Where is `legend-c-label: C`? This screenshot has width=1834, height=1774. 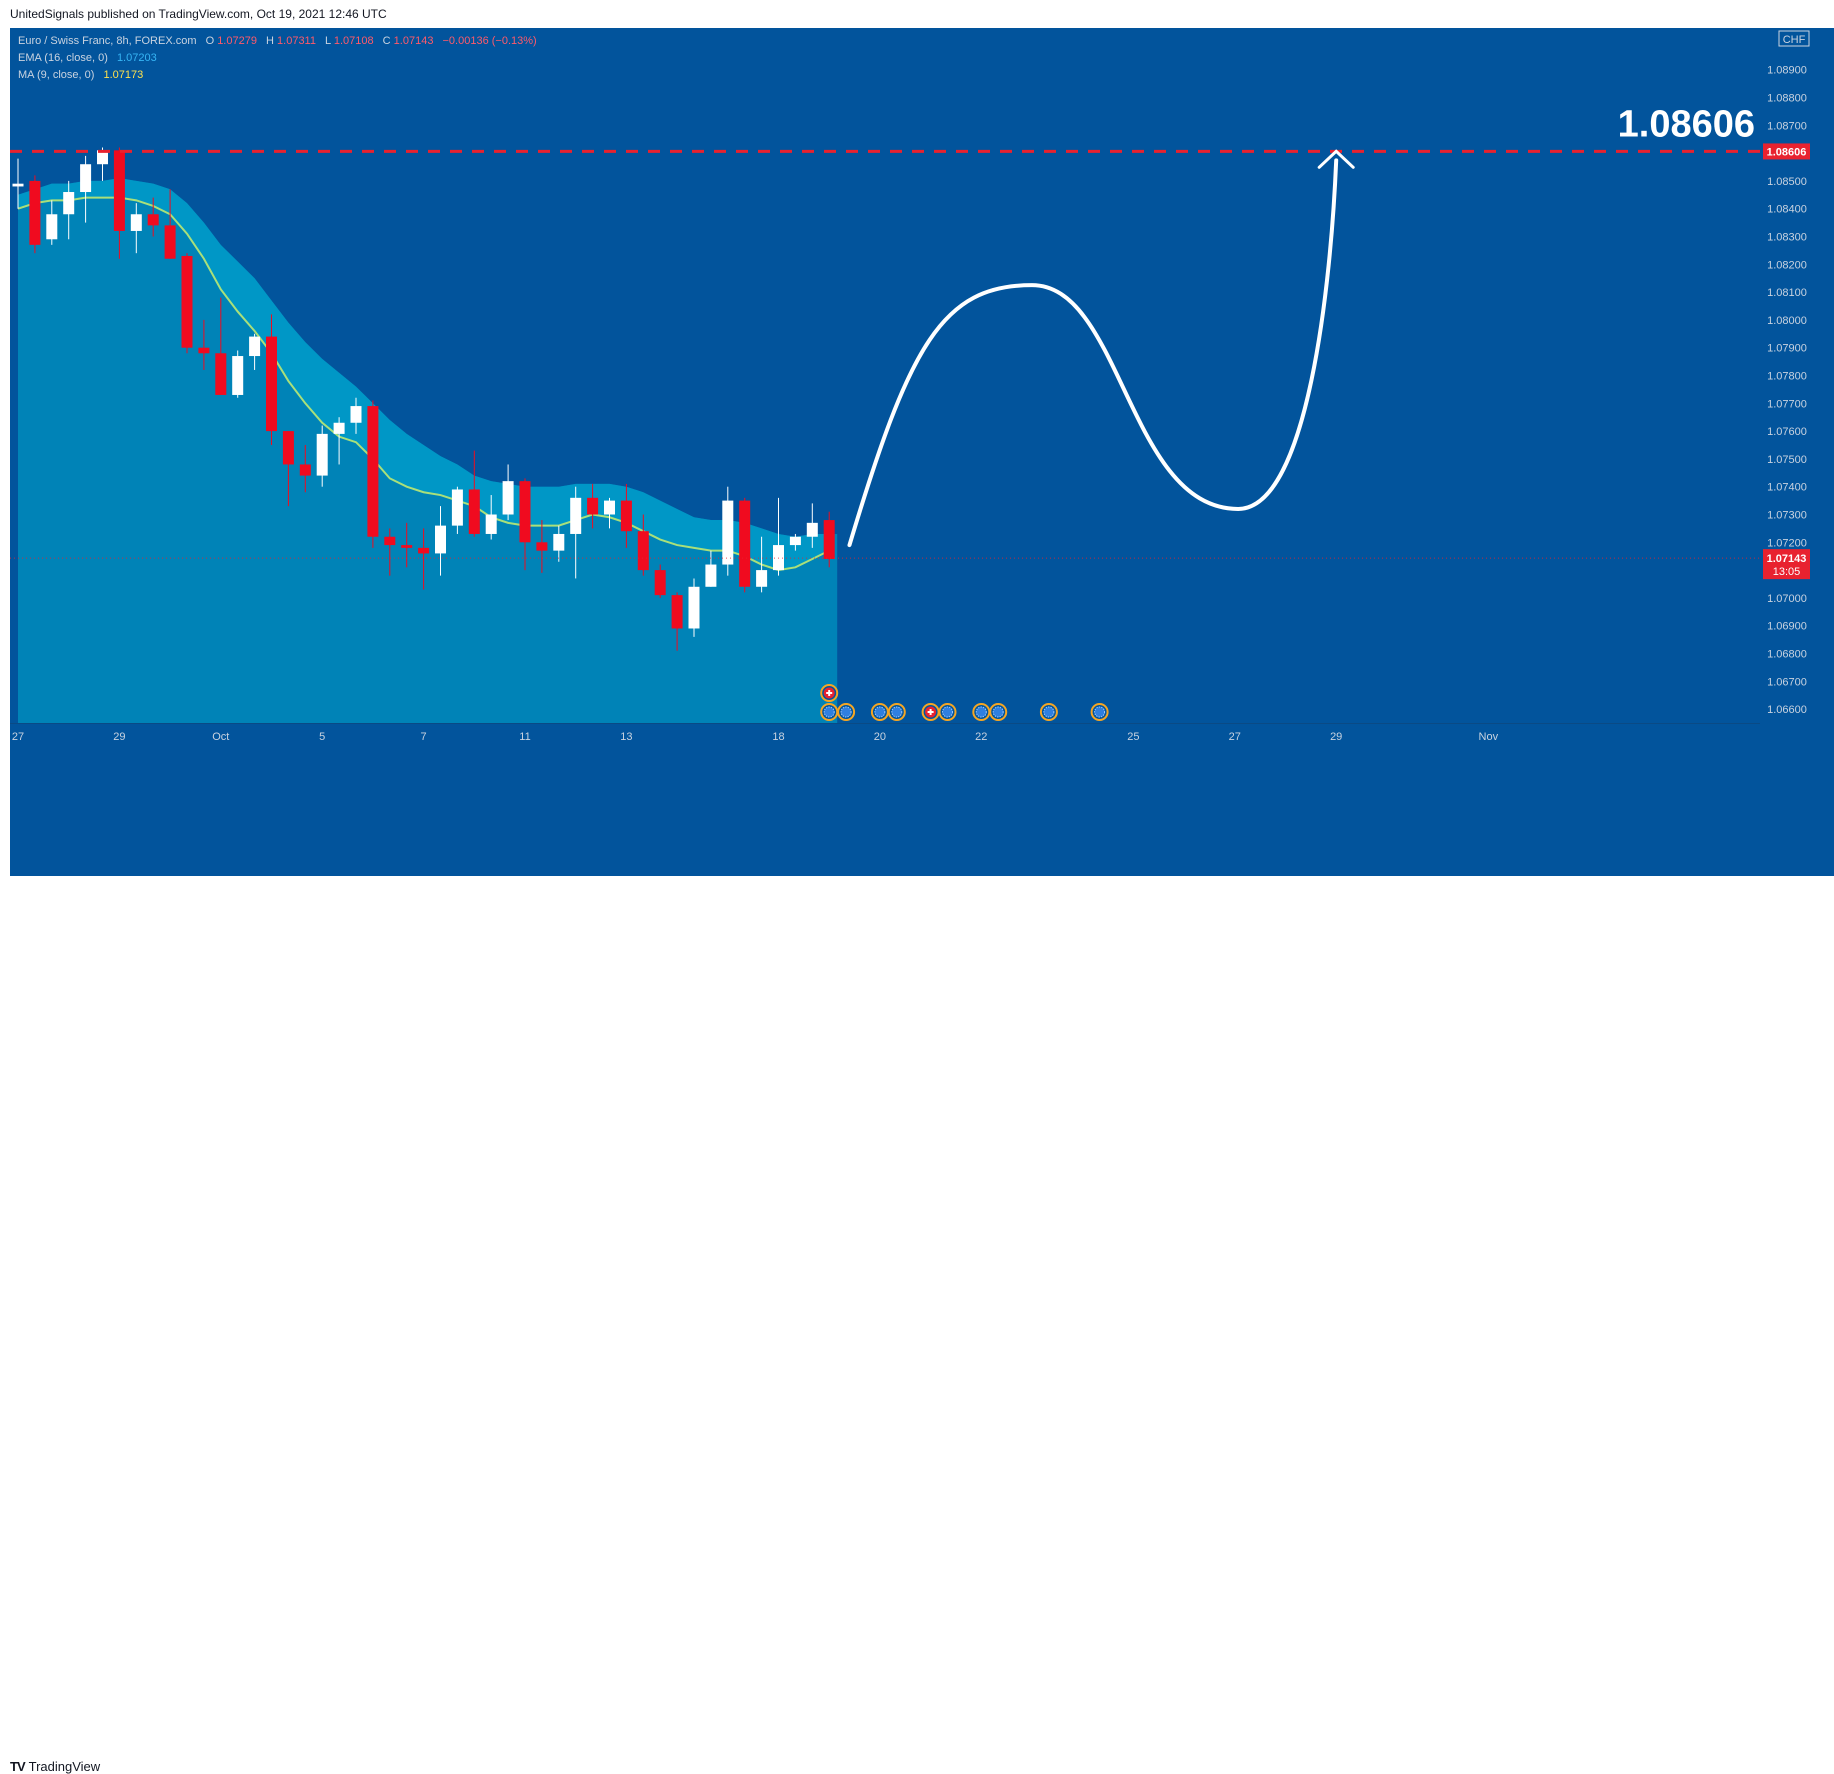
legend-c-label: C is located at coordinates (387, 41).